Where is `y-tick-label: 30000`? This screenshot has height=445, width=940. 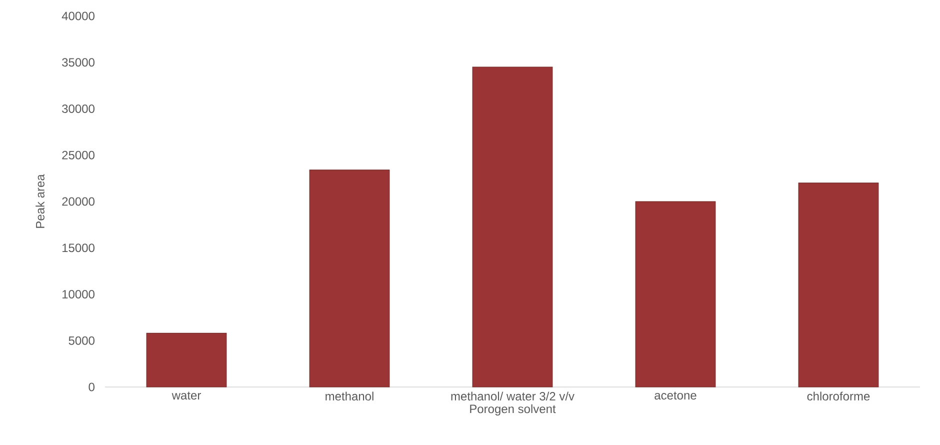 y-tick-label: 30000 is located at coordinates (78, 108).